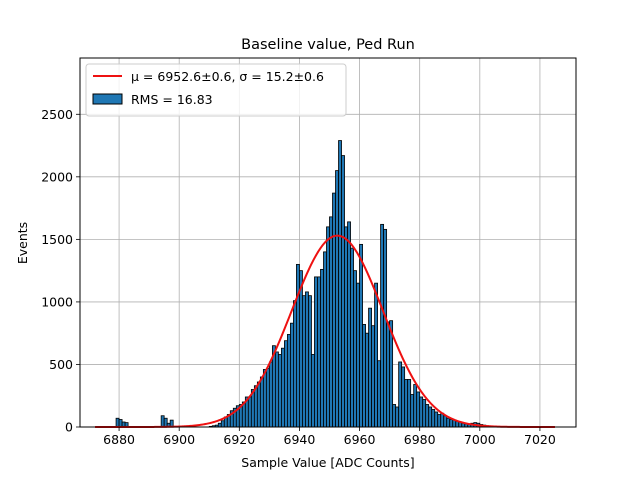 The height and width of the screenshot is (480, 640). I want to click on x-tick-label: 7020, so click(540, 439).